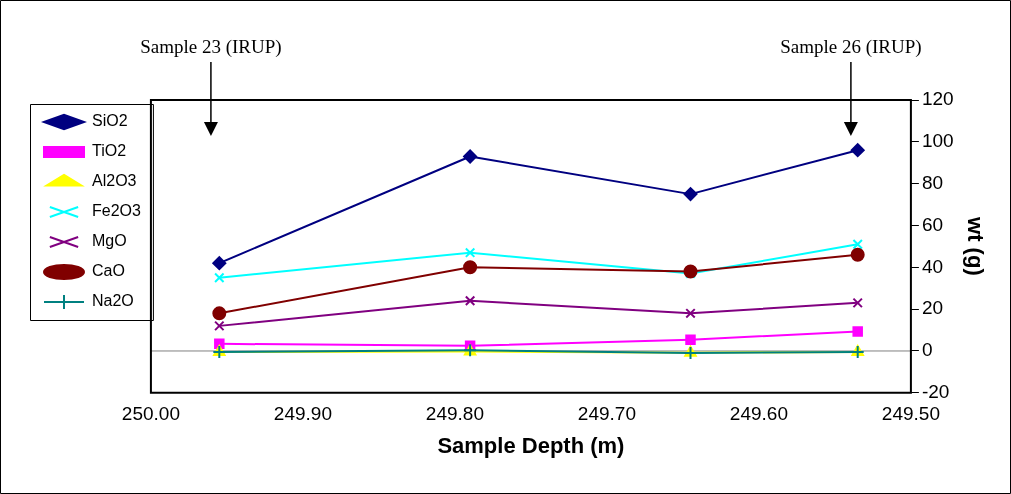 Image resolution: width=1011 pixels, height=494 pixels. Describe the element at coordinates (108, 271) in the screenshot. I see `legend-label: CaO` at that location.